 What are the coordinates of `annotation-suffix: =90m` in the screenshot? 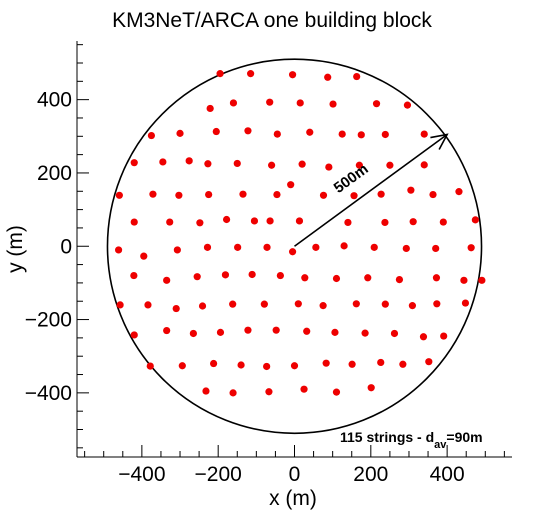 It's located at (464, 437).